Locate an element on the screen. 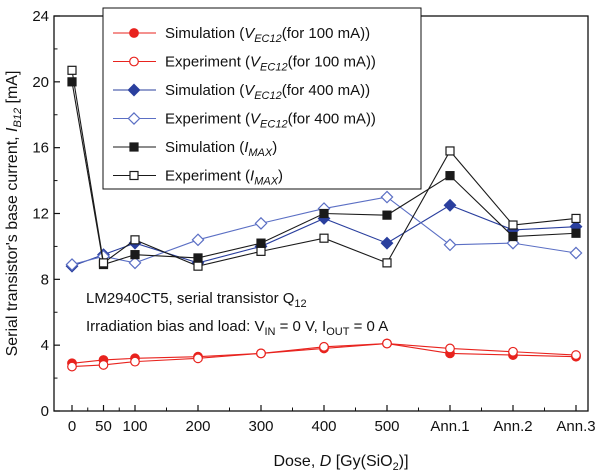 This screenshot has height=474, width=601. x-axis-label-close: )] is located at coordinates (404, 461).